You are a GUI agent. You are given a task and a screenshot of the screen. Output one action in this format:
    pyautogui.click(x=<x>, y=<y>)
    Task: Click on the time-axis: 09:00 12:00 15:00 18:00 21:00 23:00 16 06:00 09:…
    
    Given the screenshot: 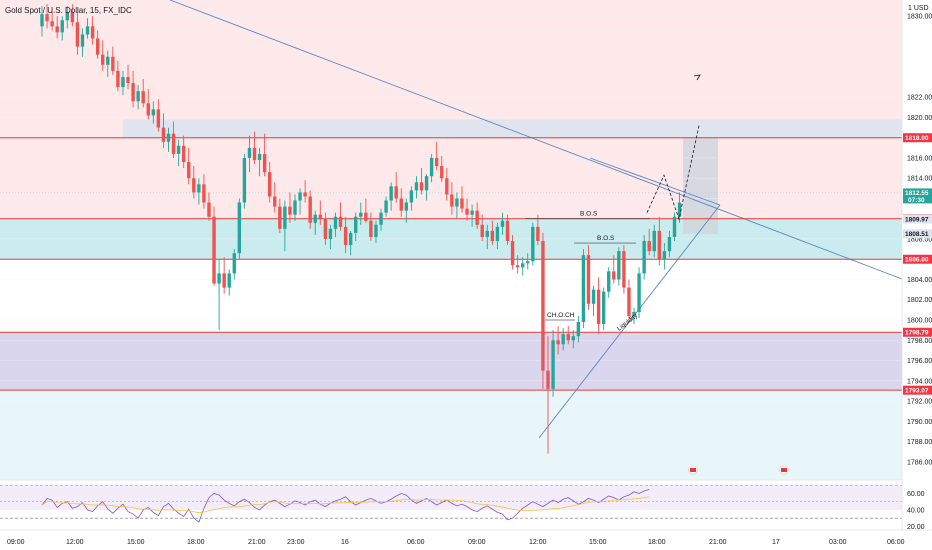 What is the action you would take?
    pyautogui.click(x=466, y=537)
    